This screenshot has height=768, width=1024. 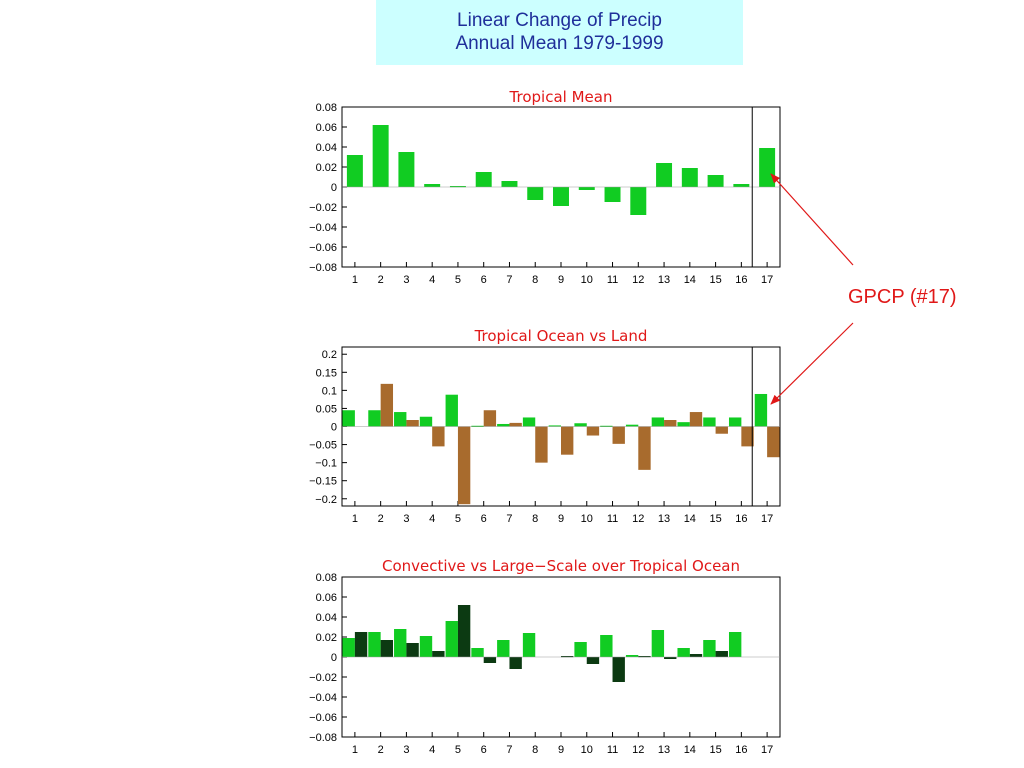 I want to click on bar-13-s2, so click(x=670, y=658).